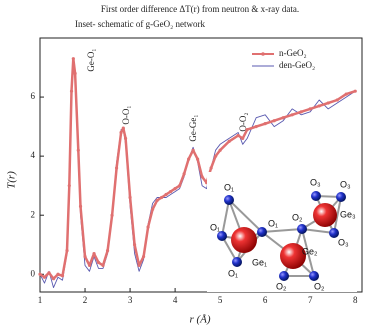 The width and height of the screenshot is (367, 326). Describe the element at coordinates (281, 236) in the screenshot. I see `atoms` at that location.